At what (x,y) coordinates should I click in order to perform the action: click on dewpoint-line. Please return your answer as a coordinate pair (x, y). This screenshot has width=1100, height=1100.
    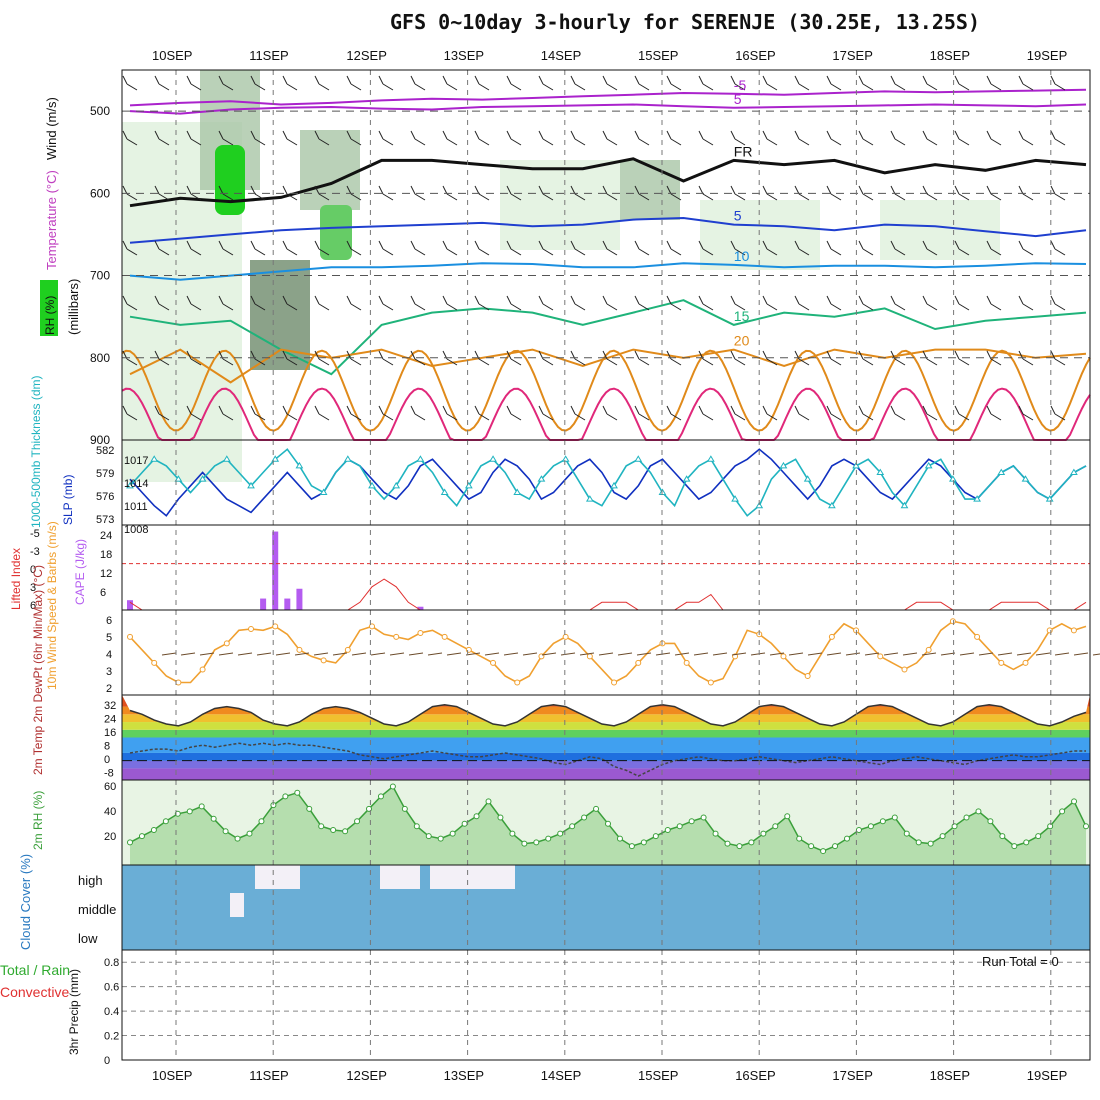
    Looking at the image, I should click on (607, 759).